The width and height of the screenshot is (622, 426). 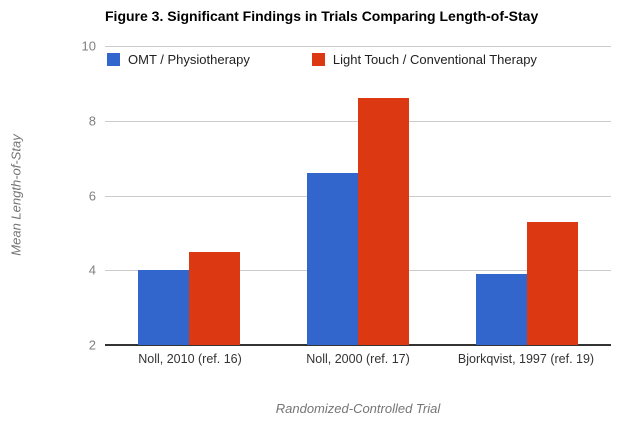 I want to click on y-tick-label-4: 4, so click(x=92, y=270).